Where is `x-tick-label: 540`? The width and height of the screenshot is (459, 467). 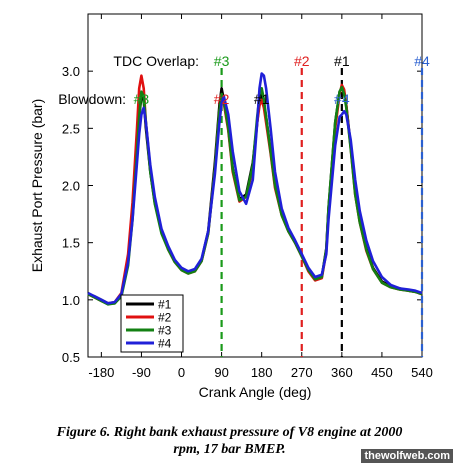 x-tick-label: 540 is located at coordinates (422, 372).